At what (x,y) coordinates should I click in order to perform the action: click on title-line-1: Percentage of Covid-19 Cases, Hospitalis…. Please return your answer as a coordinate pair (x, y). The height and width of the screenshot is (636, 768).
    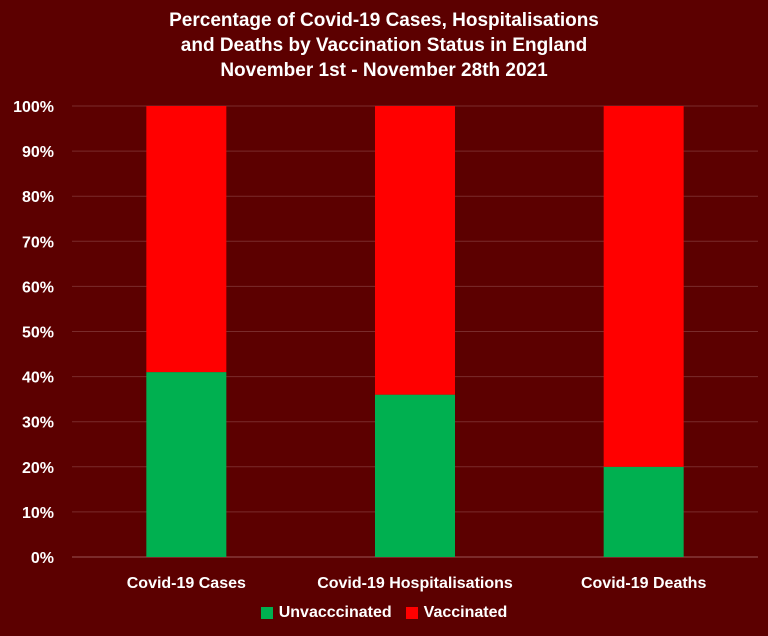
    Looking at the image, I should click on (384, 20).